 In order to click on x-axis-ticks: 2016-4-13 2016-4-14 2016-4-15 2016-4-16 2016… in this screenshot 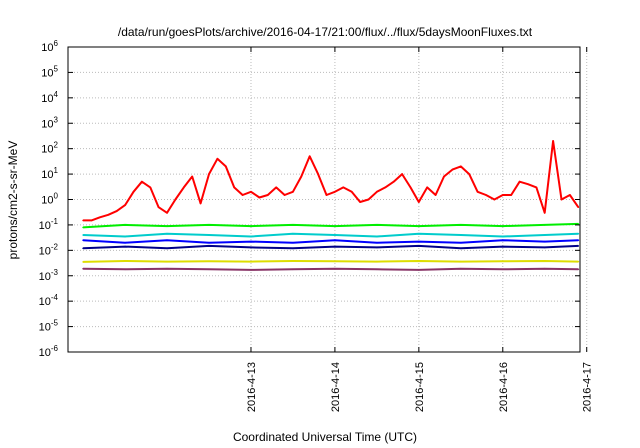, I will do `click(420, 387)`.